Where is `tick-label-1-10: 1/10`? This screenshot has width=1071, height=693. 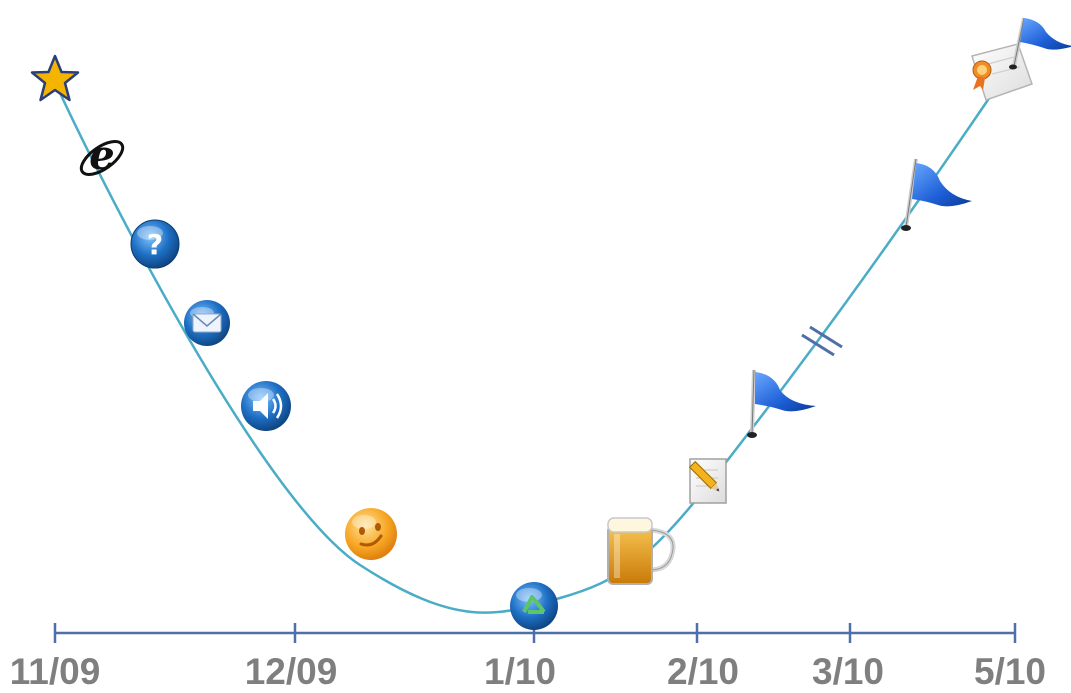 tick-label-1-10: 1/10 is located at coordinates (520, 671).